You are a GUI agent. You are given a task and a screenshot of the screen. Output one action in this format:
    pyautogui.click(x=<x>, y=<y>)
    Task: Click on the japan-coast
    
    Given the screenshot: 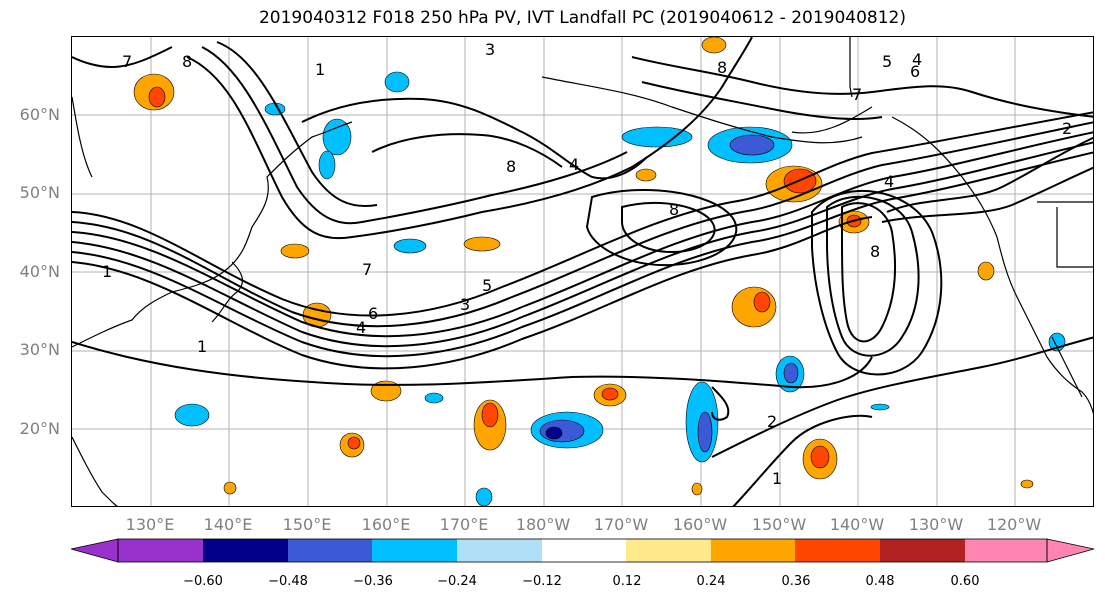 What is the action you would take?
    pyautogui.click(x=227, y=292)
    